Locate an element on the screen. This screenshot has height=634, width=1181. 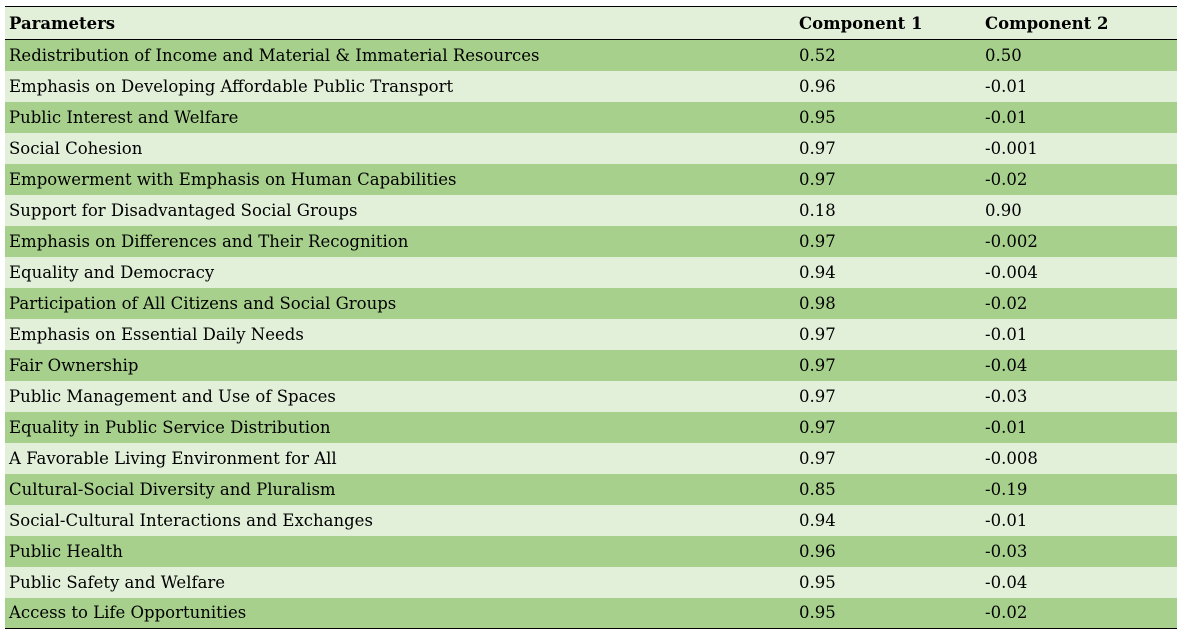
cell-component-2: -0.19 is located at coordinates (1006, 489).